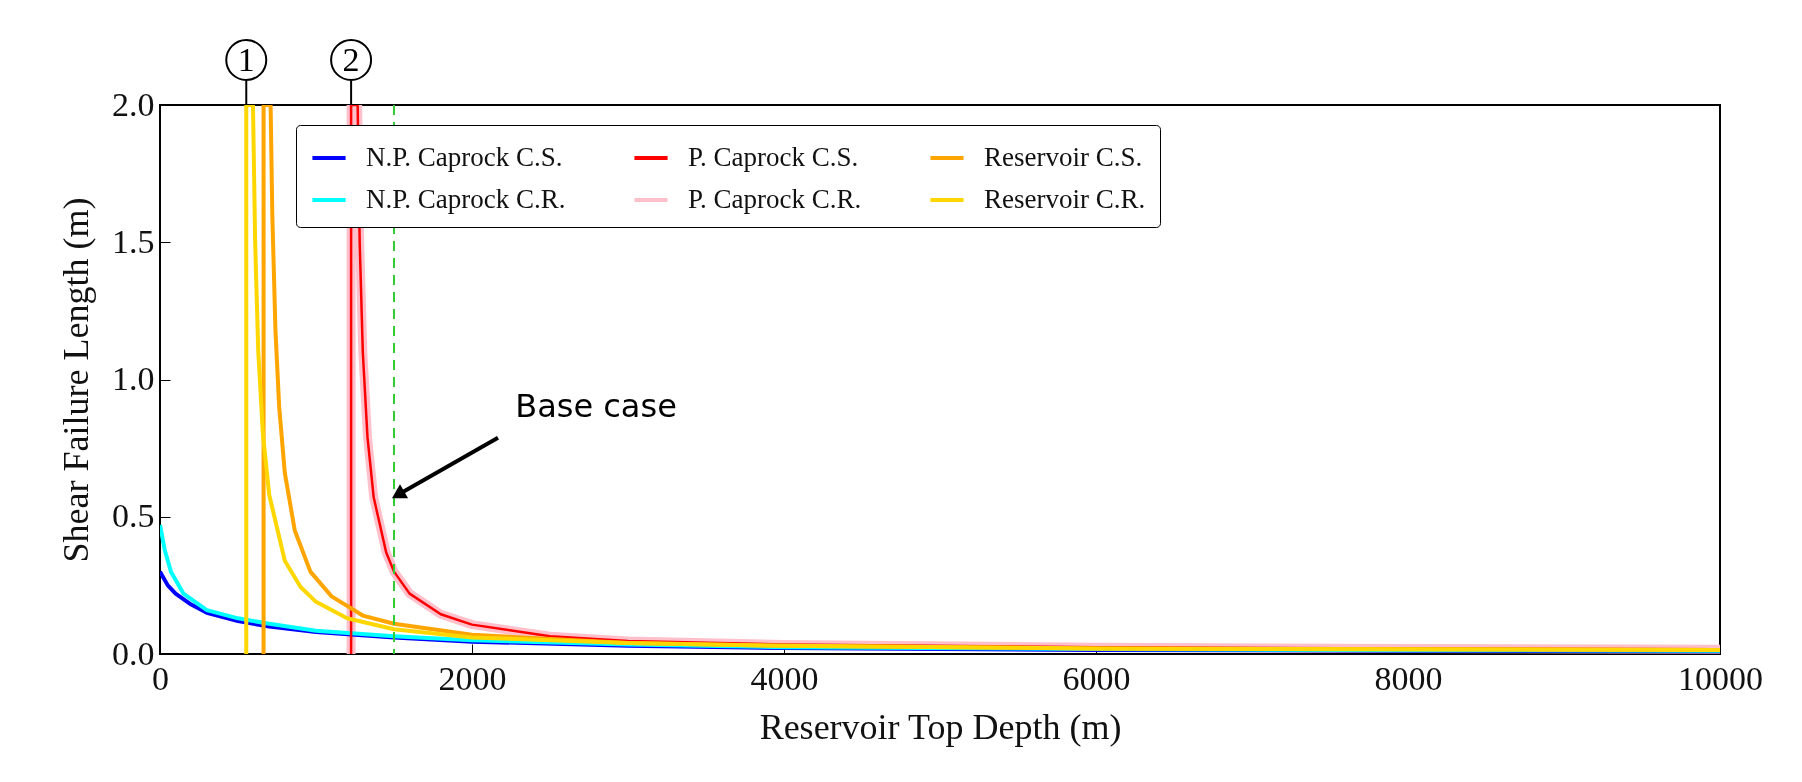  Describe the element at coordinates (133, 516) in the screenshot. I see `y-tick-label: 0.5` at that location.